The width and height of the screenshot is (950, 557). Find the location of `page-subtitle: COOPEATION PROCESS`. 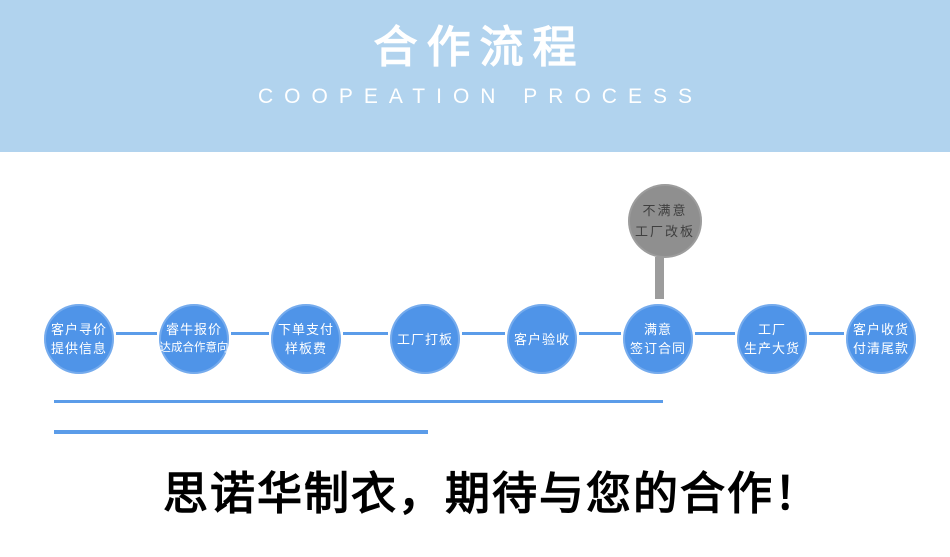

page-subtitle: COOPEATION PROCESS is located at coordinates (480, 96).